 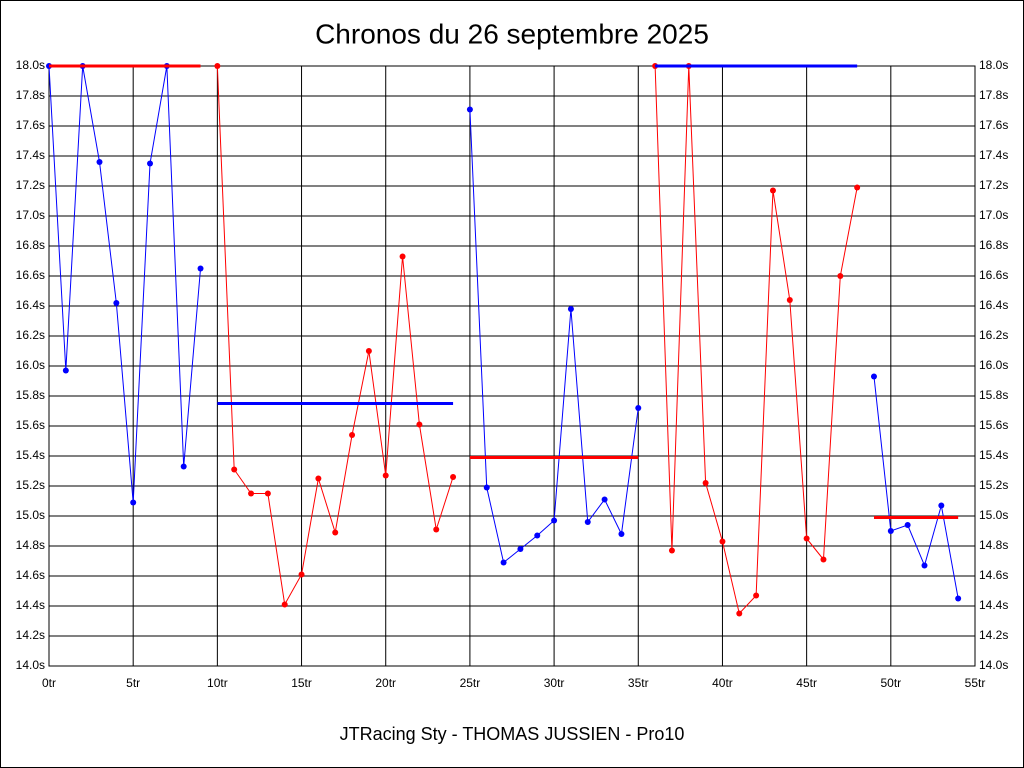 I want to click on y2-tick-label: 14.0s, so click(x=993, y=665).